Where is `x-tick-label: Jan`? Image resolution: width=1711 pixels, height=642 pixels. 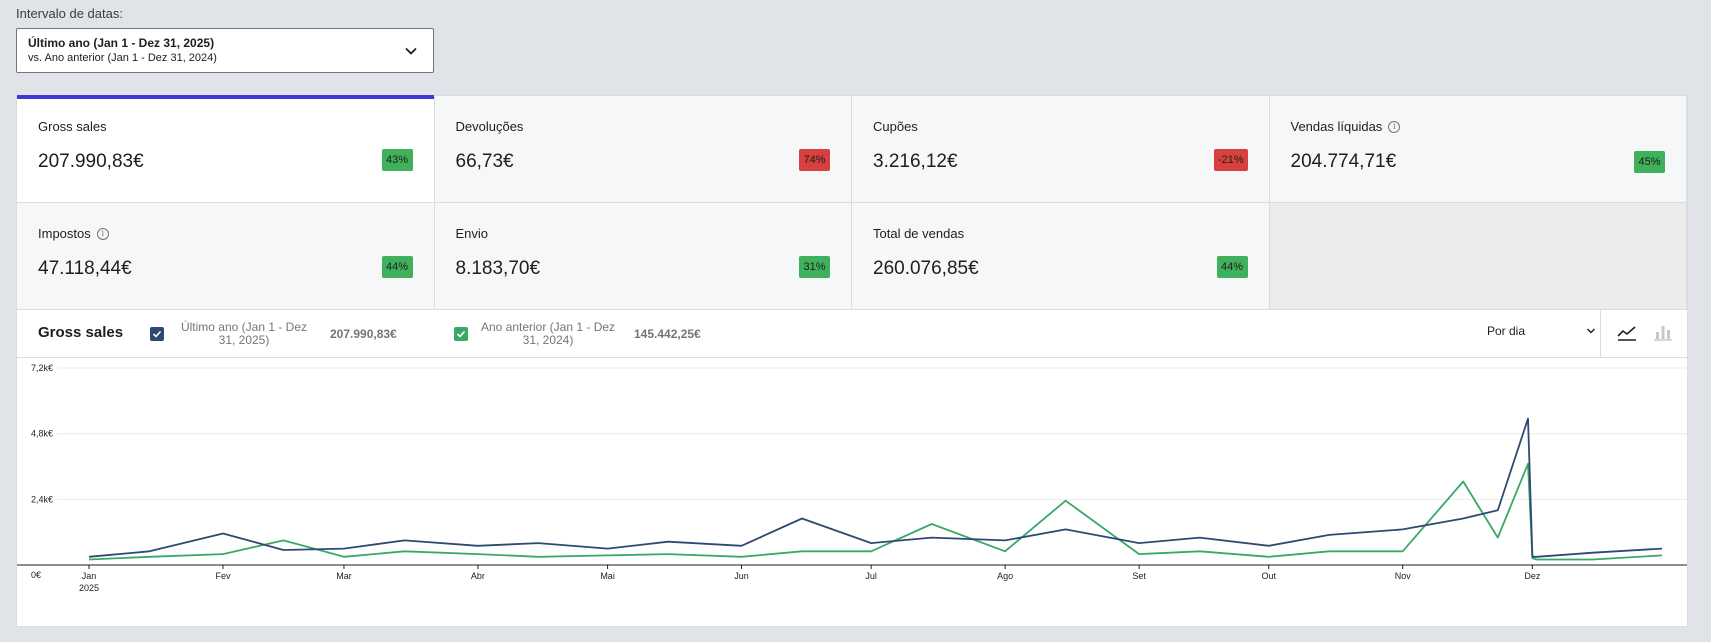
x-tick-label: Jan is located at coordinates (89, 576).